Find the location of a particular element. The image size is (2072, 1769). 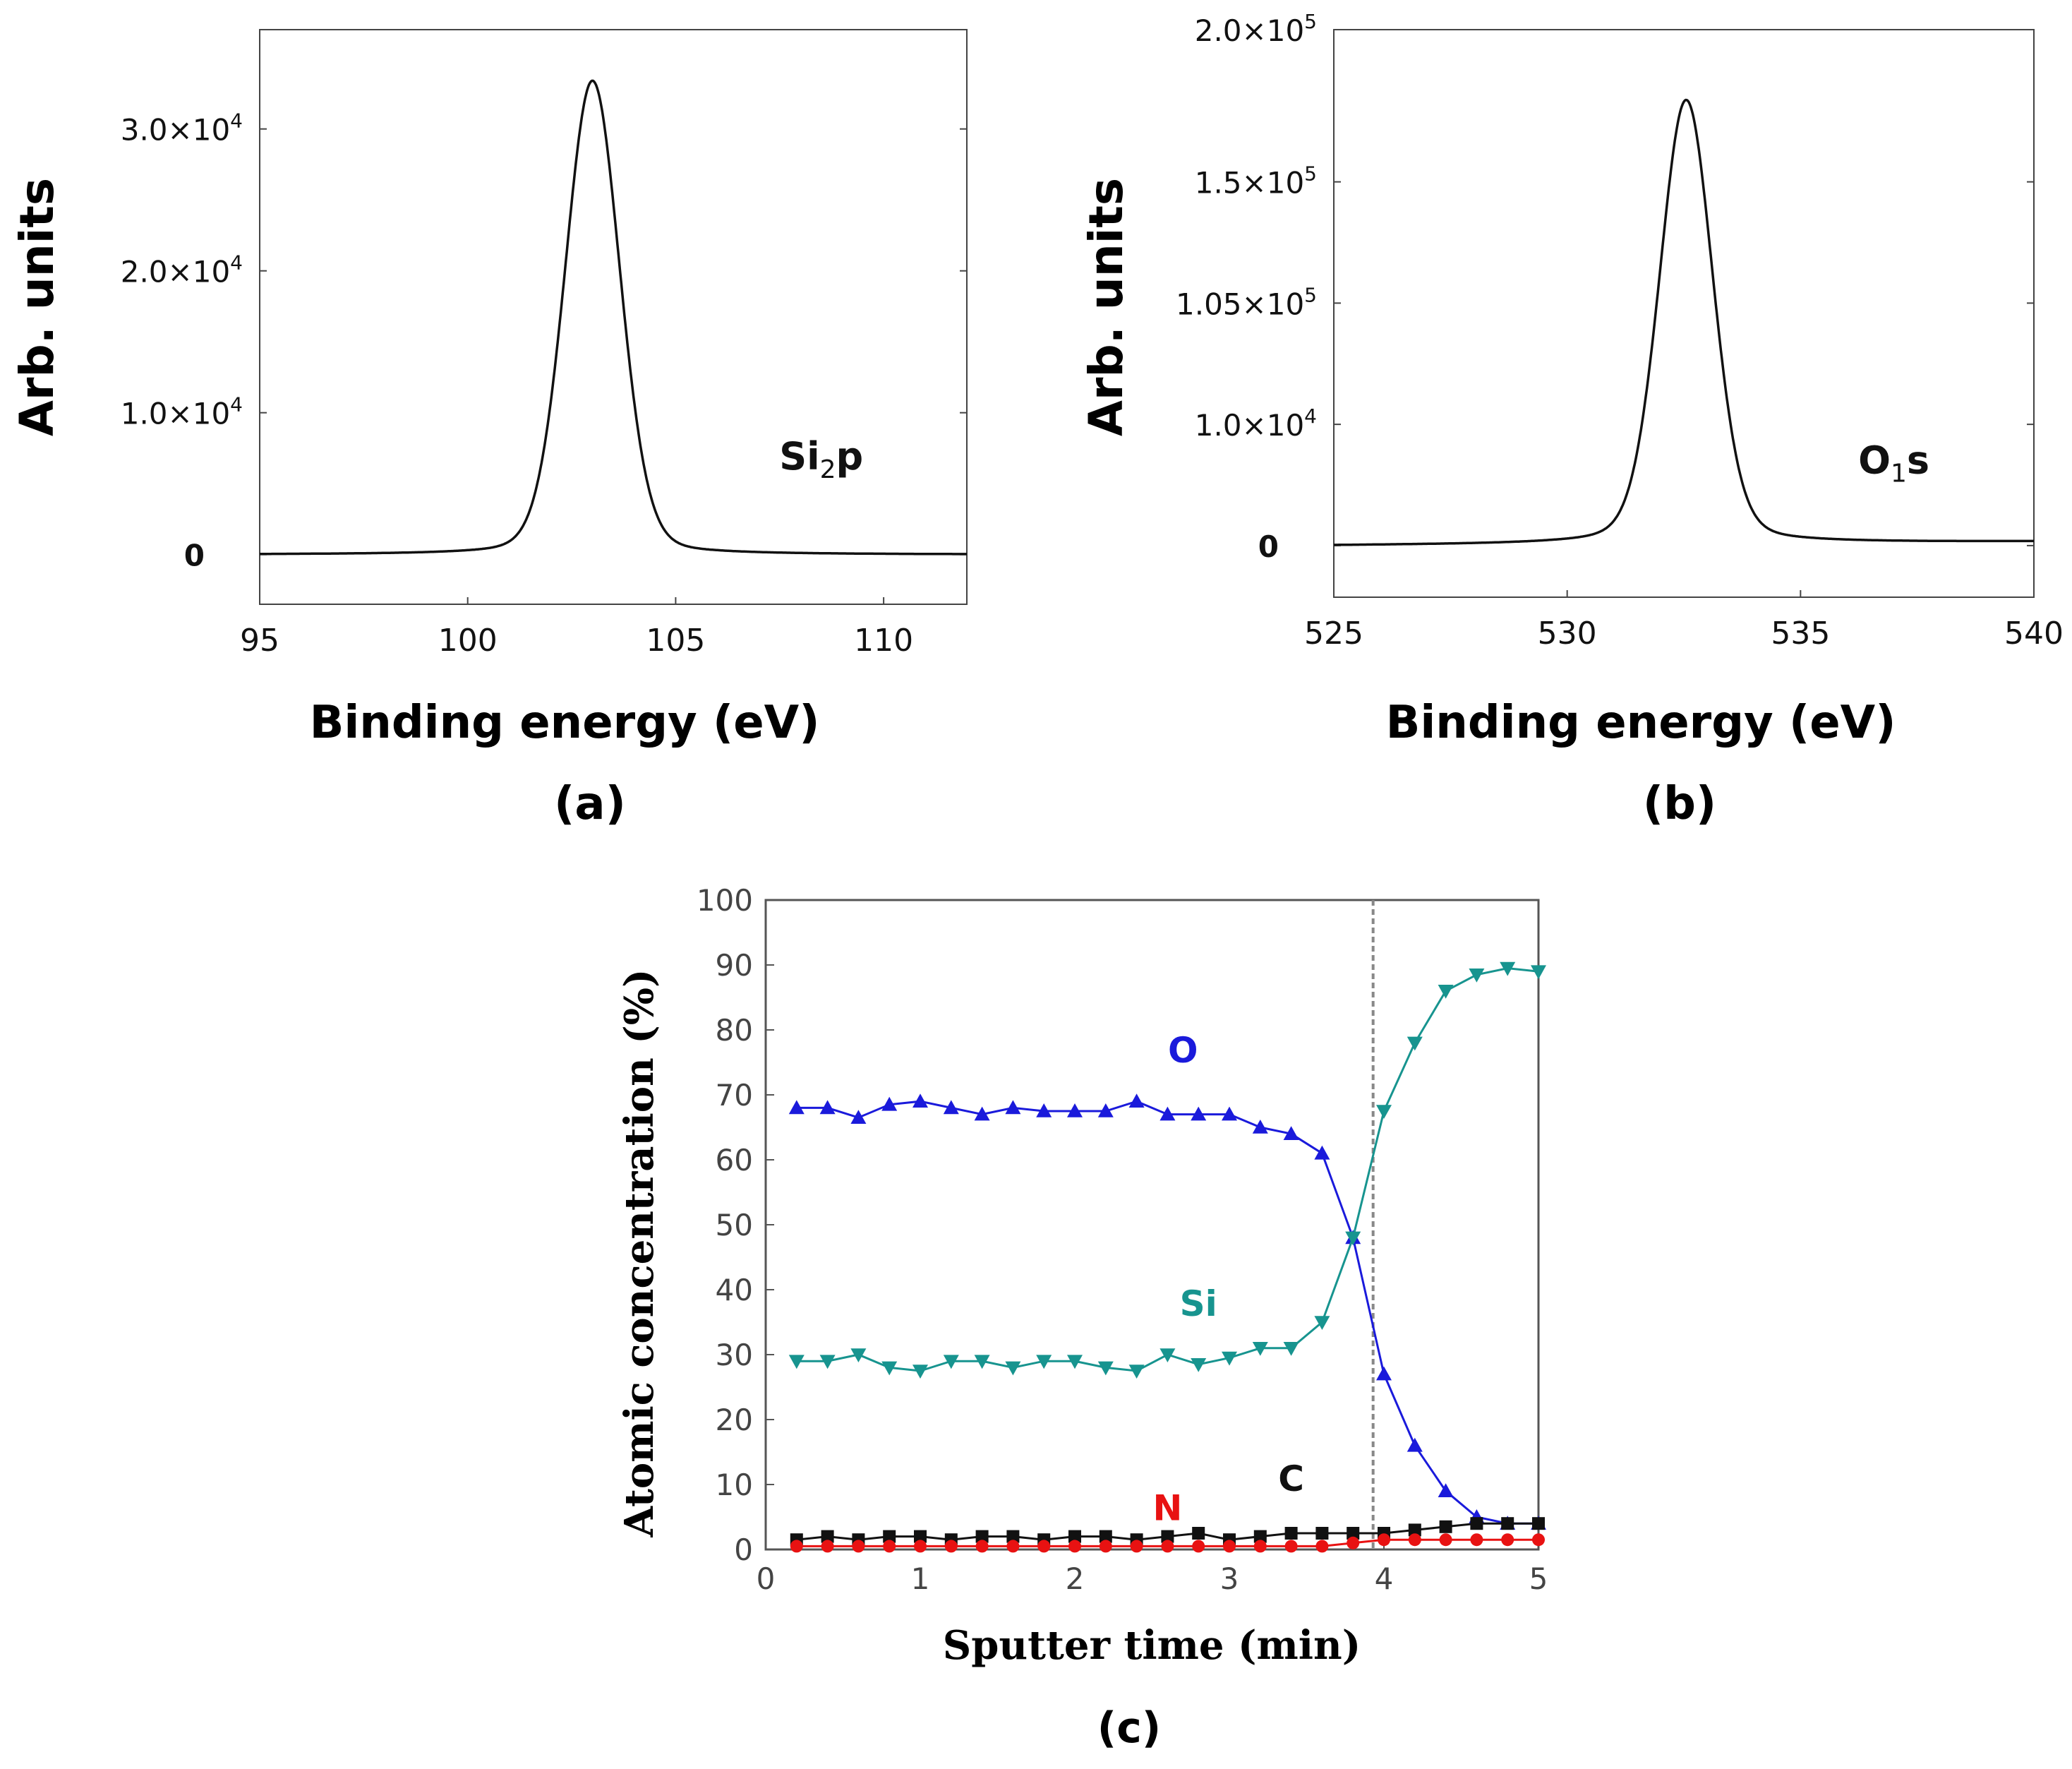

panel-c-ylabel: Atomic concentration (%) is located at coordinates (639, 1253).